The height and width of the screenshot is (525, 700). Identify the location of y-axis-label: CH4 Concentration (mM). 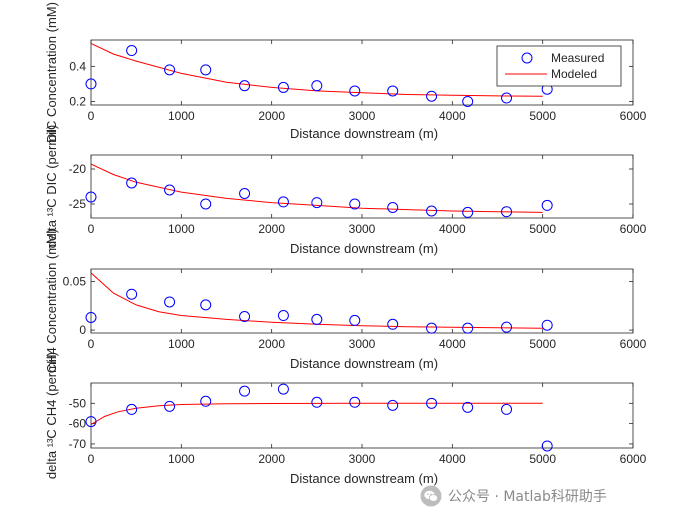
(51, 301).